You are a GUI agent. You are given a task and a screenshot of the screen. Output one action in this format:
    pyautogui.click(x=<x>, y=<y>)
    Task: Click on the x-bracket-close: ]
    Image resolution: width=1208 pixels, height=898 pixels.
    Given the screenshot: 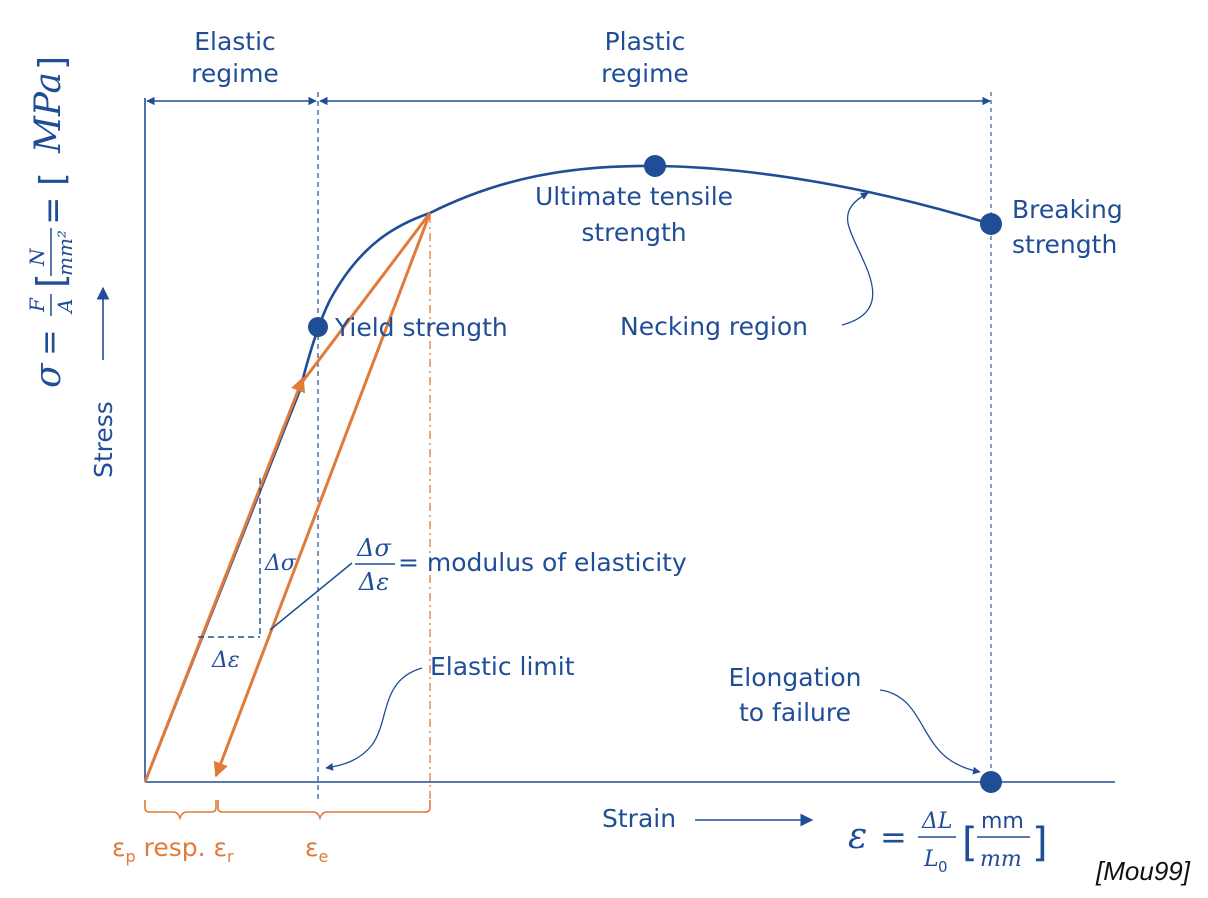 What is the action you would take?
    pyautogui.click(x=1040, y=843)
    